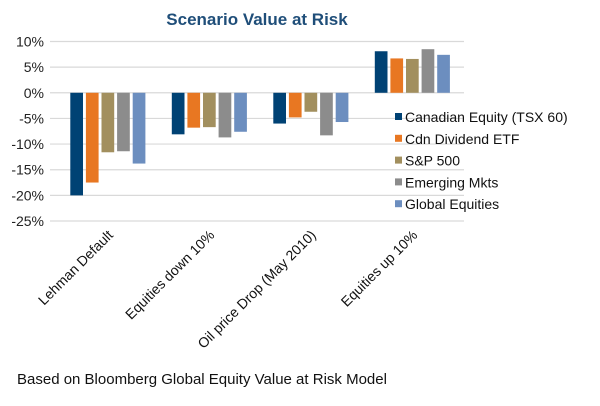  Describe the element at coordinates (27, 221) in the screenshot. I see `y-tick-label: -25%` at that location.